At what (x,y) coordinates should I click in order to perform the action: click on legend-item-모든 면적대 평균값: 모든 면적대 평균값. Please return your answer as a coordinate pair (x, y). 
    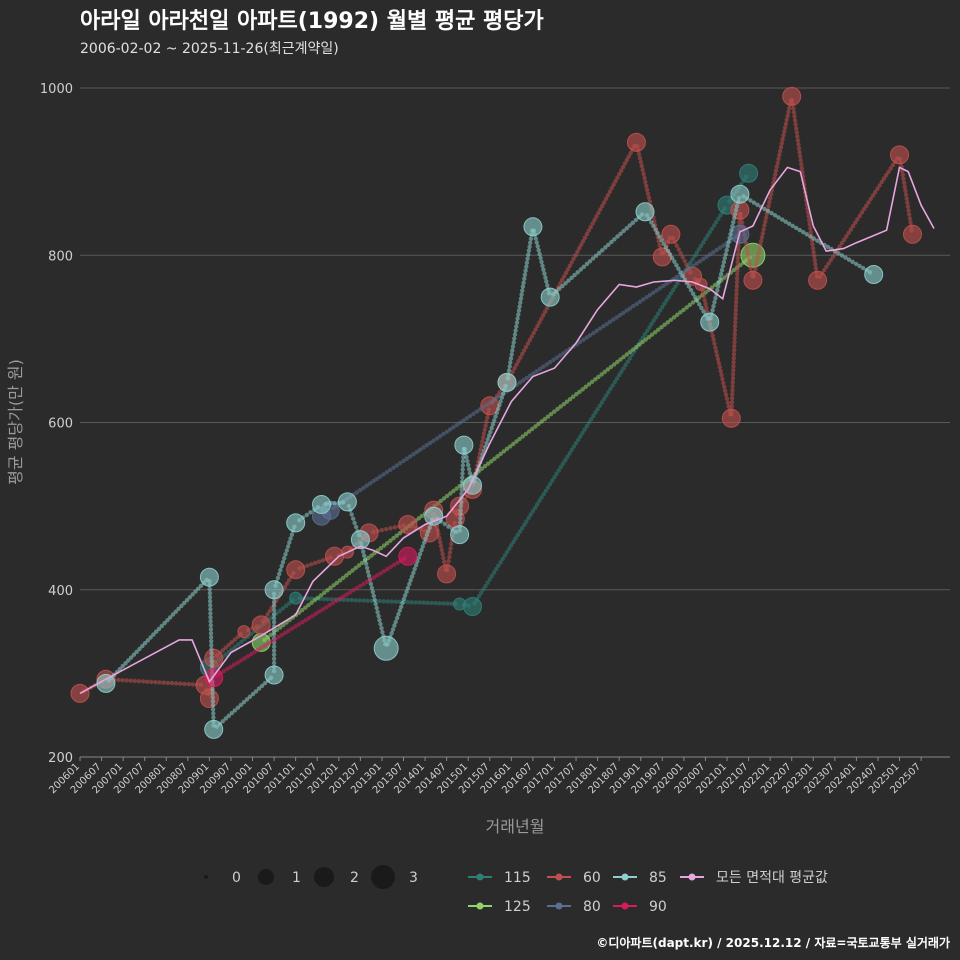
    Looking at the image, I should click on (754, 878).